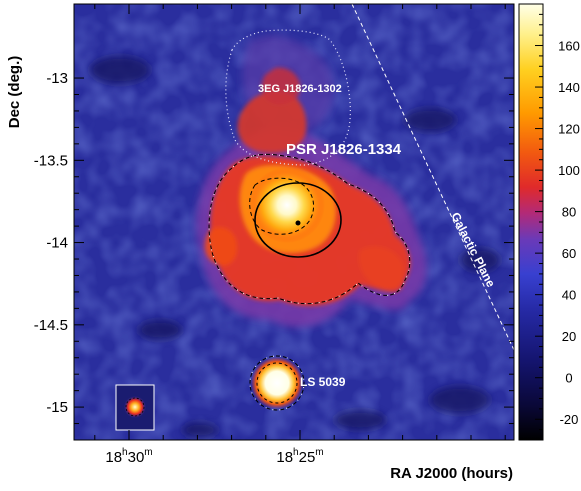 The width and height of the screenshot is (581, 491). What do you see at coordinates (14, 92) in the screenshot?
I see `y-axis-title: Dec (deg.)` at bounding box center [14, 92].